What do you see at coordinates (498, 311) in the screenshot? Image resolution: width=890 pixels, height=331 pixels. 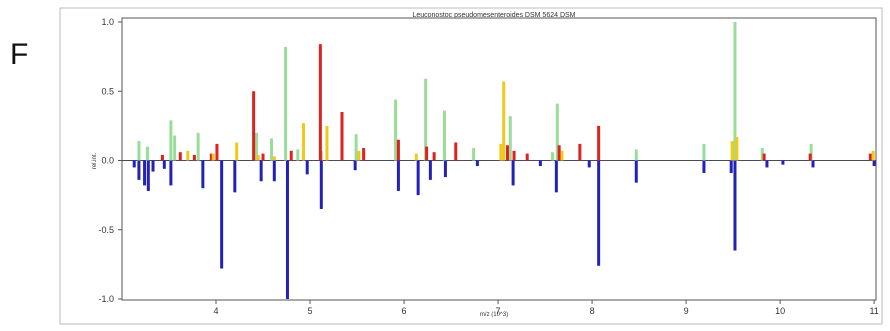 I see `x-tick-label: 7` at bounding box center [498, 311].